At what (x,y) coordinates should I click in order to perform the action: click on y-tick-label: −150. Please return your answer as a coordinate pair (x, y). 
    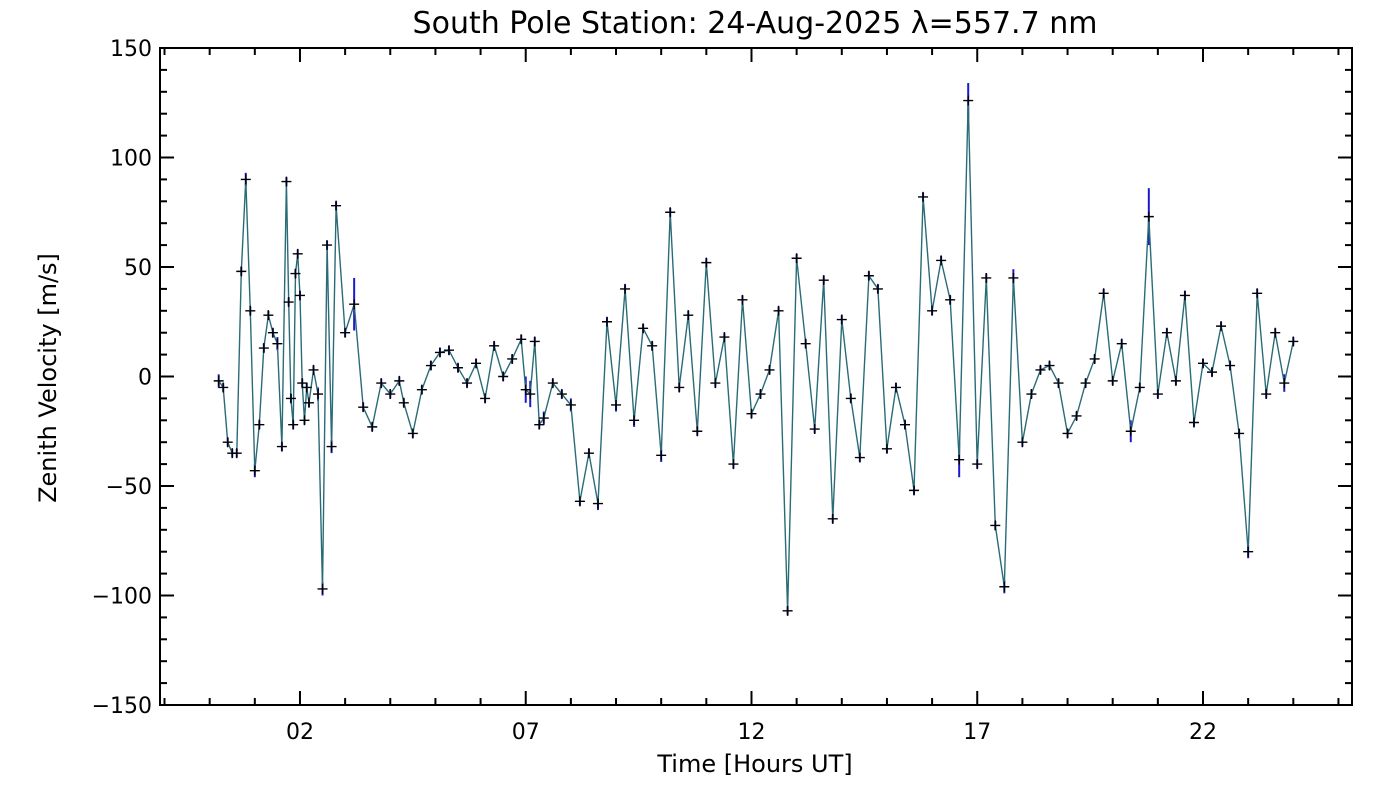
    Looking at the image, I should click on (122, 706).